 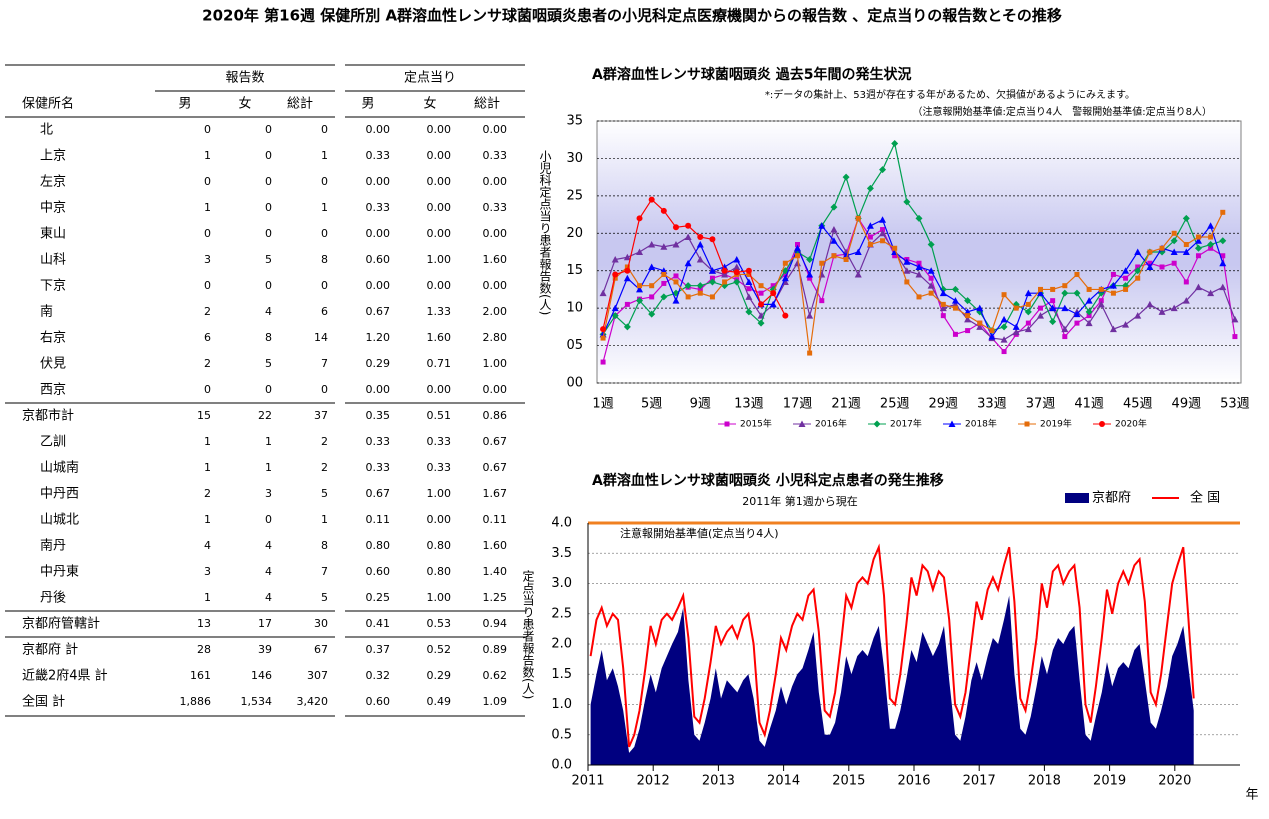 I want to click on x-tick-label: 37週, so click(x=1041, y=404).